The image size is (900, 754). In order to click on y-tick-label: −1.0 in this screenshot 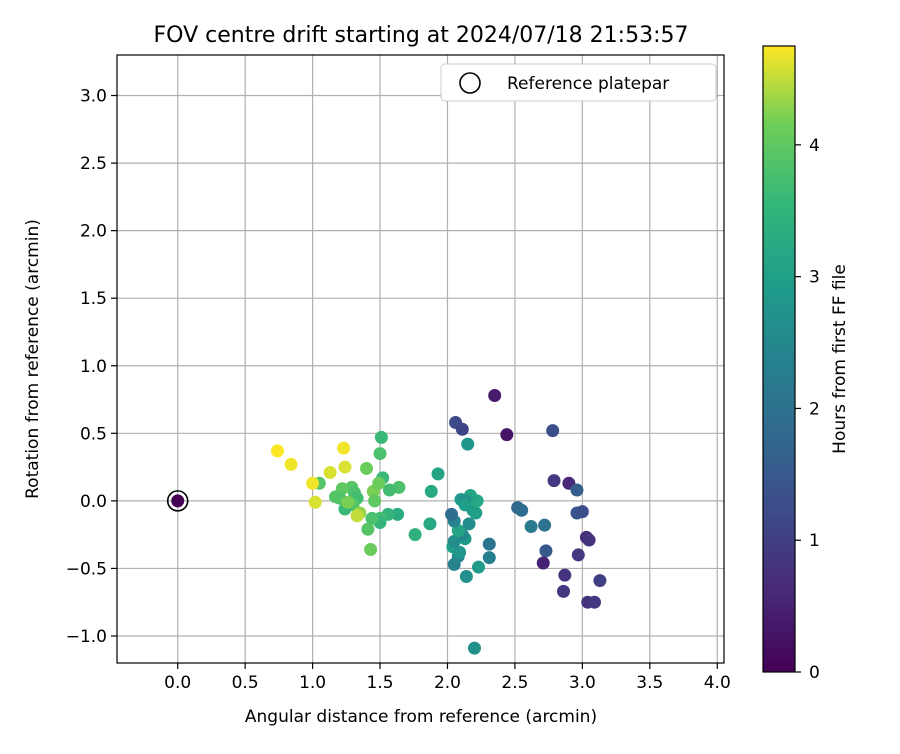, I will do `click(86, 637)`.